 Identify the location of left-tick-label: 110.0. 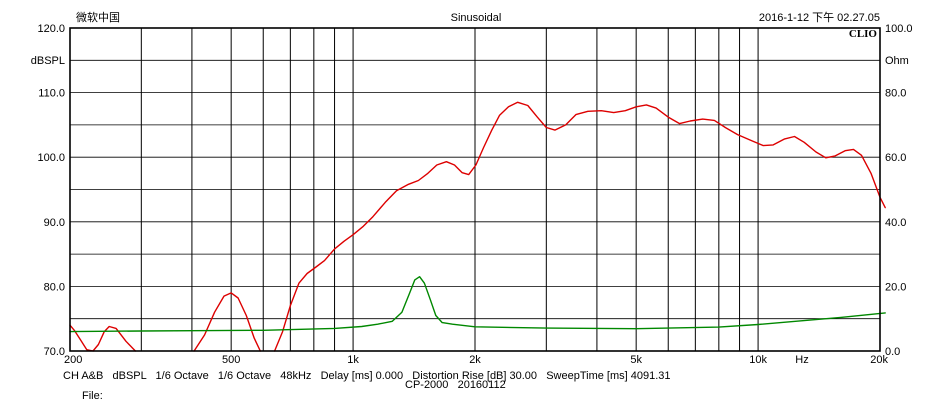
(51, 94).